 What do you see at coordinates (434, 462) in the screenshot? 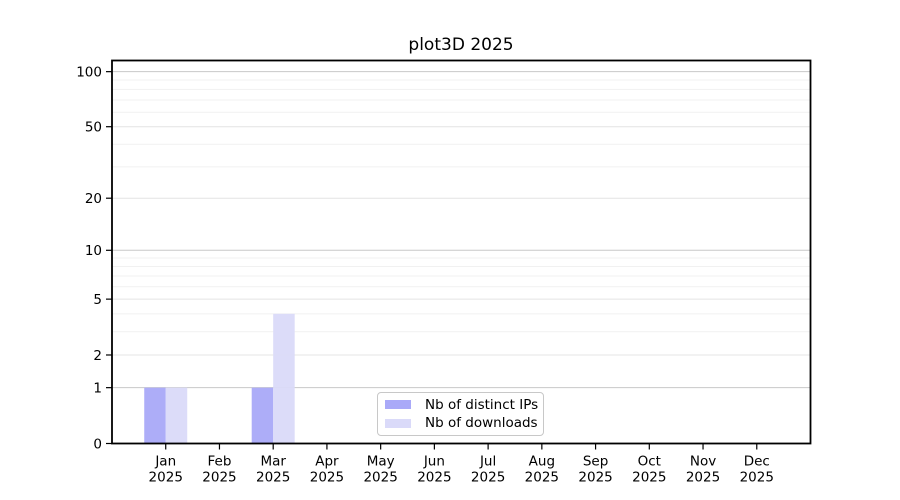
I see `x-tick-label-month: Jun` at bounding box center [434, 462].